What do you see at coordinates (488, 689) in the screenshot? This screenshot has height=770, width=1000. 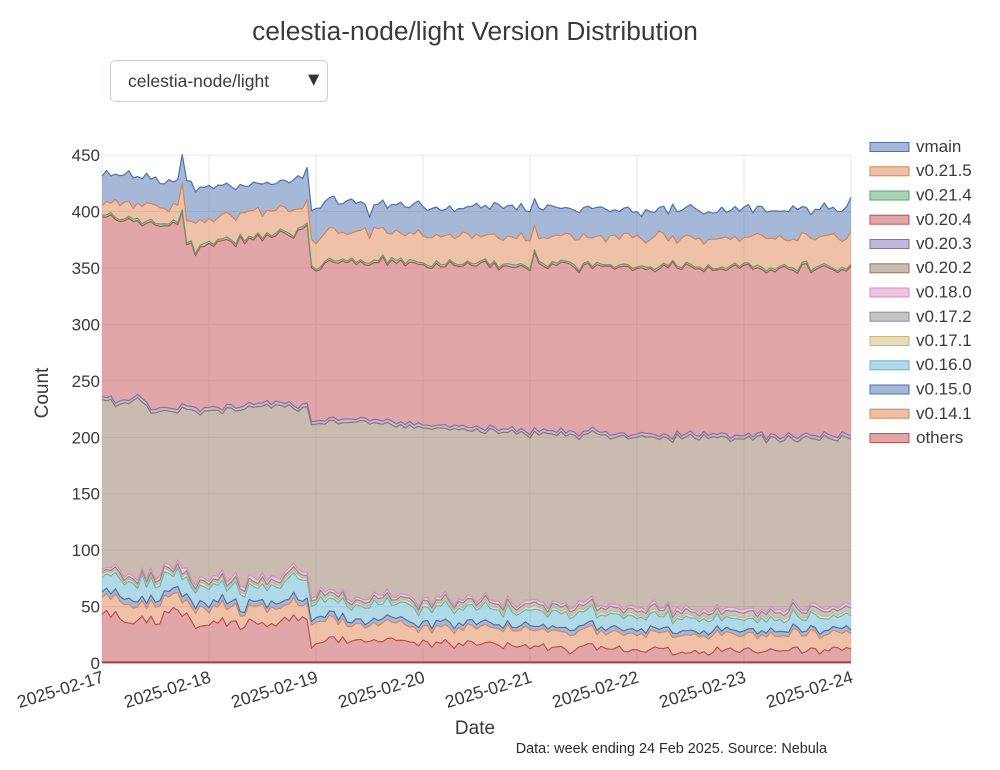 I see `svg-text: 2025-02-21` at bounding box center [488, 689].